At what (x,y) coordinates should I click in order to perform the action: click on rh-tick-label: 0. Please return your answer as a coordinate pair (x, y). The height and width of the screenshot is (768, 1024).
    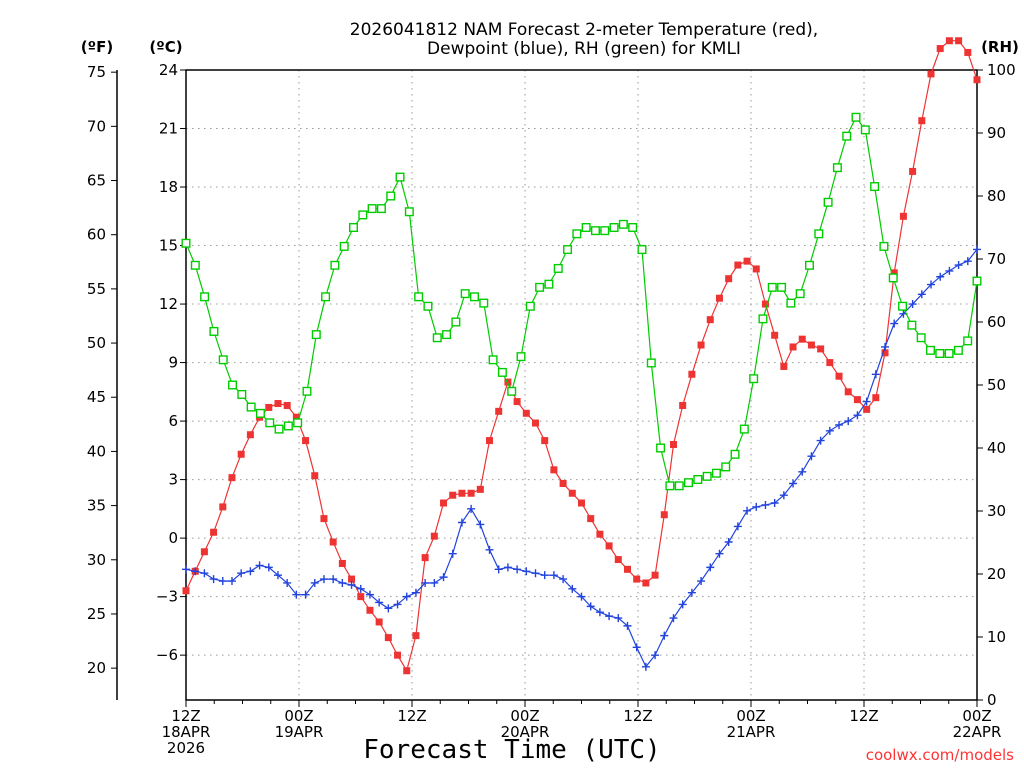
    Looking at the image, I should click on (992, 700).